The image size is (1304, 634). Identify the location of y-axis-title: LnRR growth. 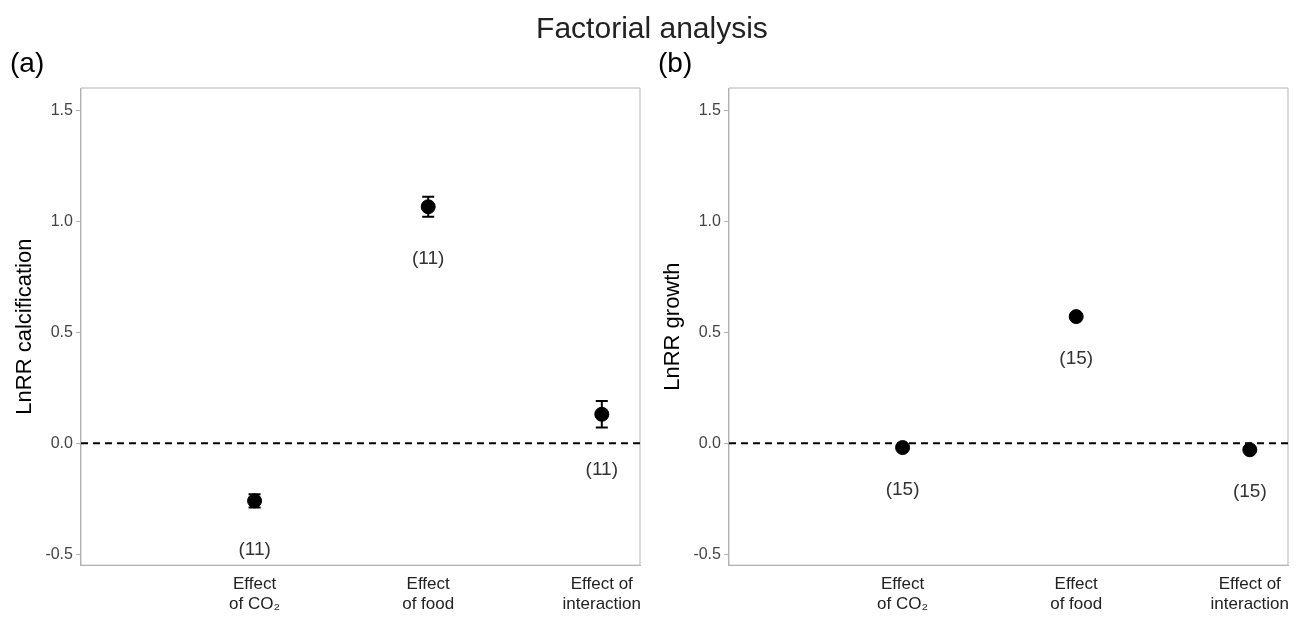
(672, 326).